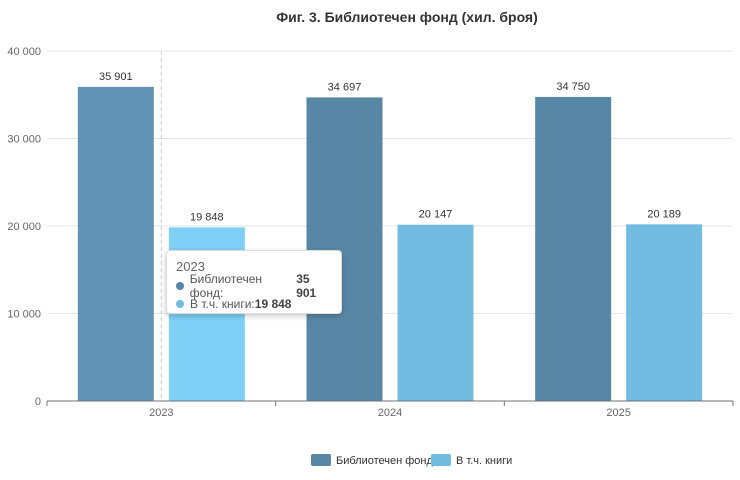 The image size is (740, 480). What do you see at coordinates (664, 214) in the screenshot?
I see `data-label: 20 189` at bounding box center [664, 214].